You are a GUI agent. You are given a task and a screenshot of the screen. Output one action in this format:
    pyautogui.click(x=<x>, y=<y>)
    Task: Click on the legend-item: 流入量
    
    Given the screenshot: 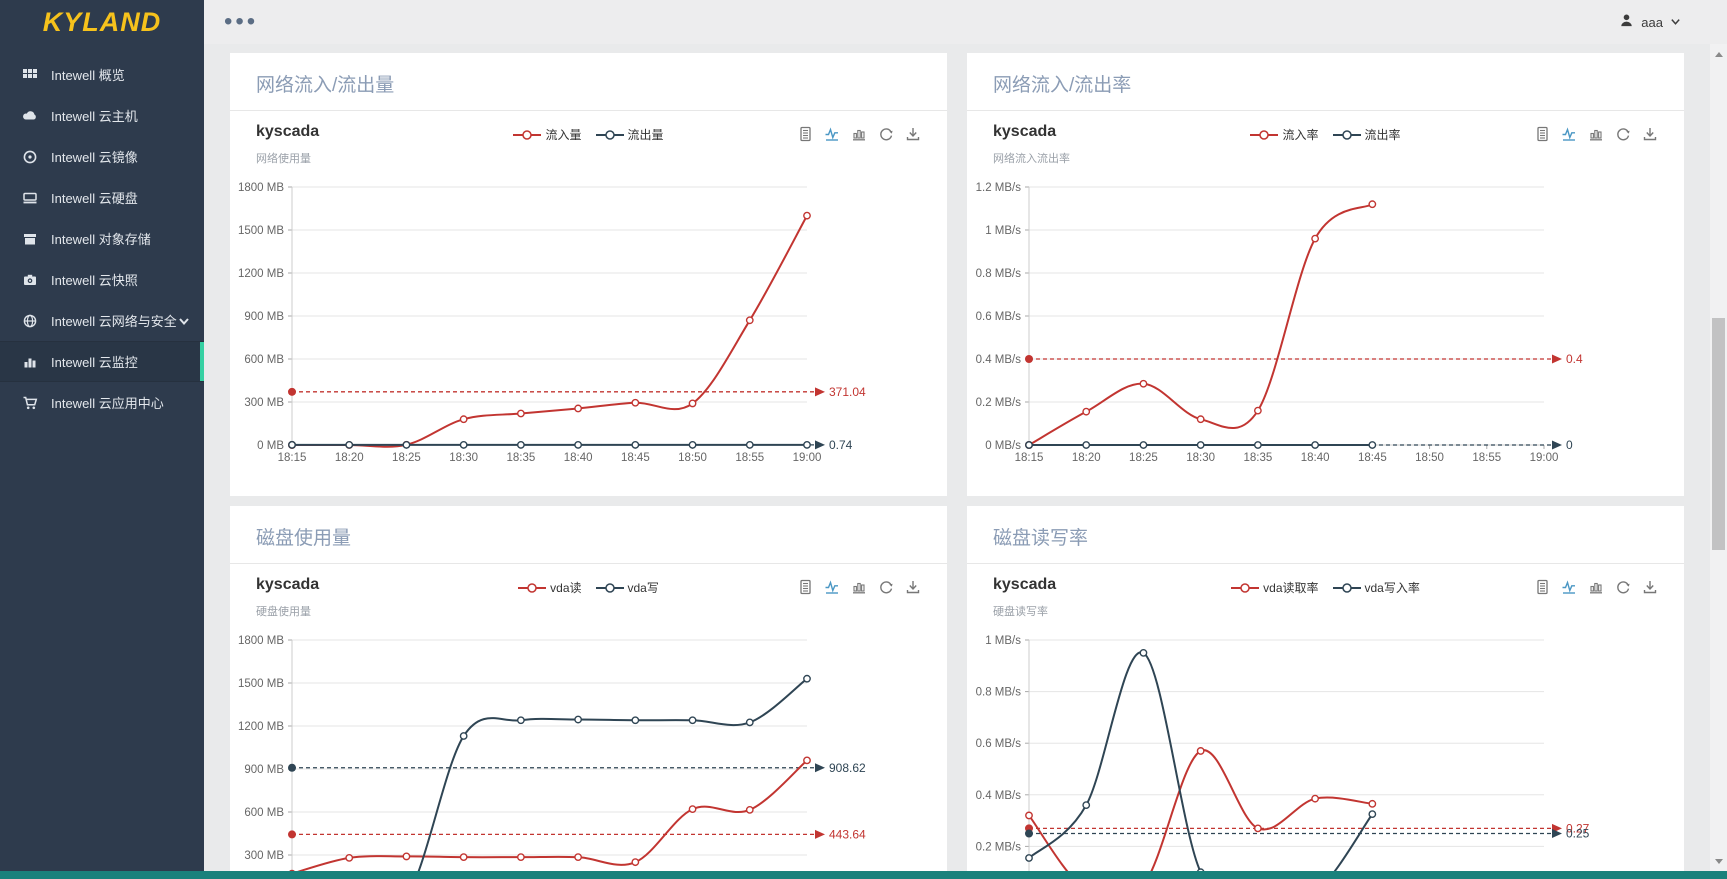 What is the action you would take?
    pyautogui.click(x=547, y=134)
    